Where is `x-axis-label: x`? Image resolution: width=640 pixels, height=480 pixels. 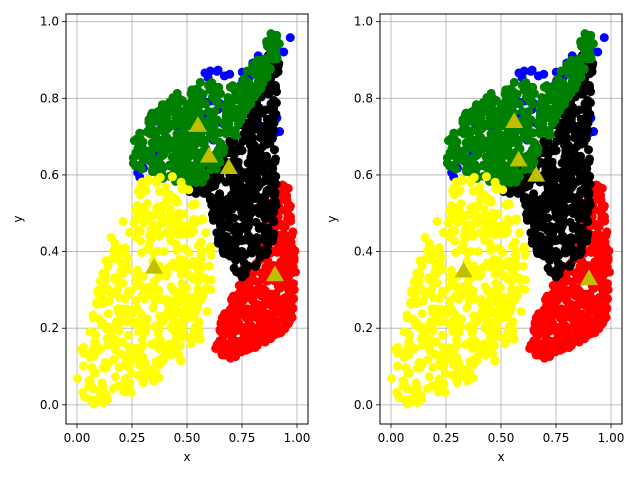
x-axis-label: x is located at coordinates (500, 457).